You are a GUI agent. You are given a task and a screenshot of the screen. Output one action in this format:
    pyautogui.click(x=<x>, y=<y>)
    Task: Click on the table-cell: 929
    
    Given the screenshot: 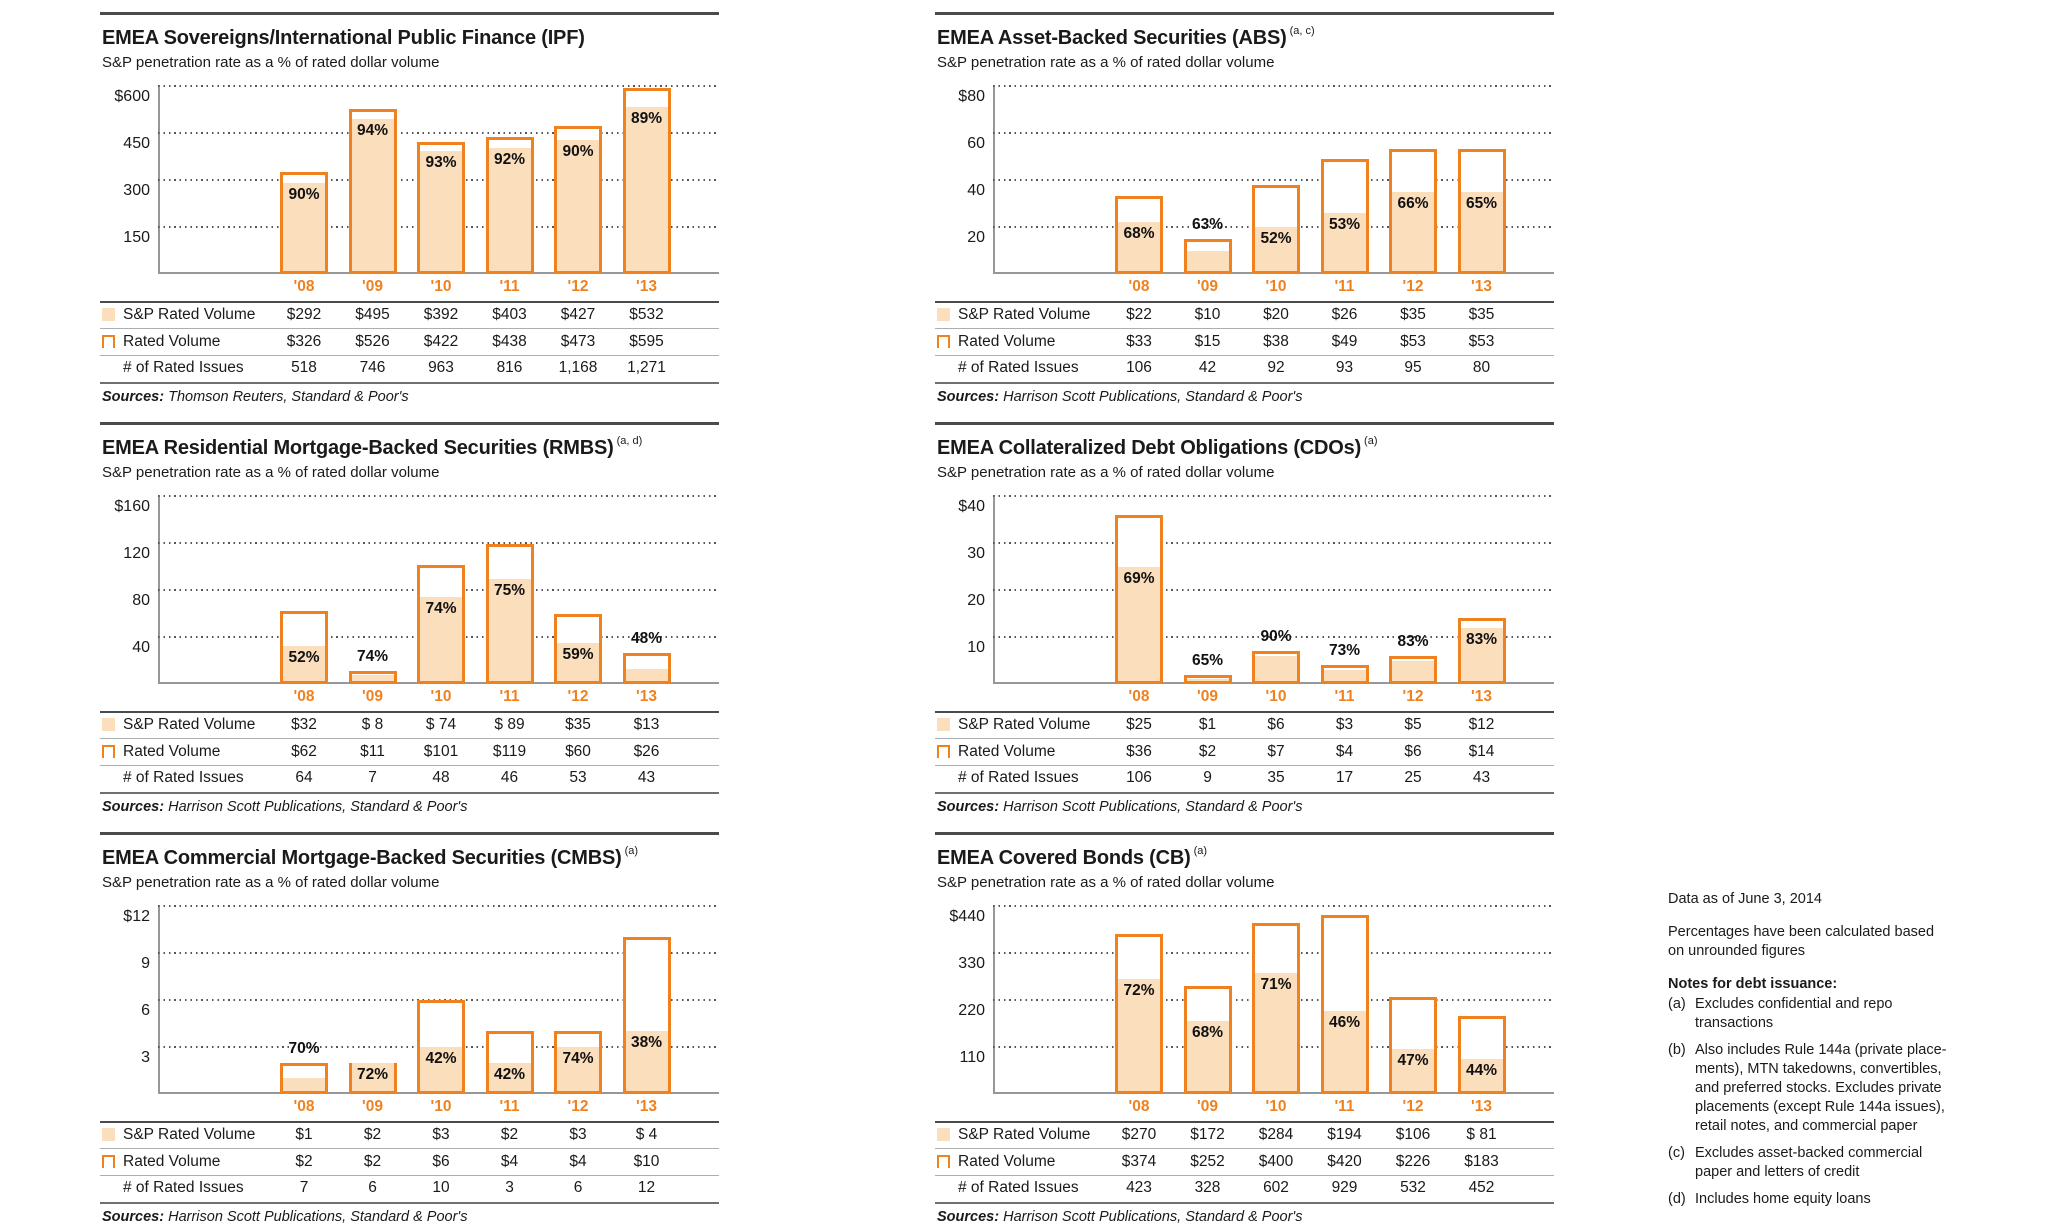 What is the action you would take?
    pyautogui.click(x=1344, y=1187)
    